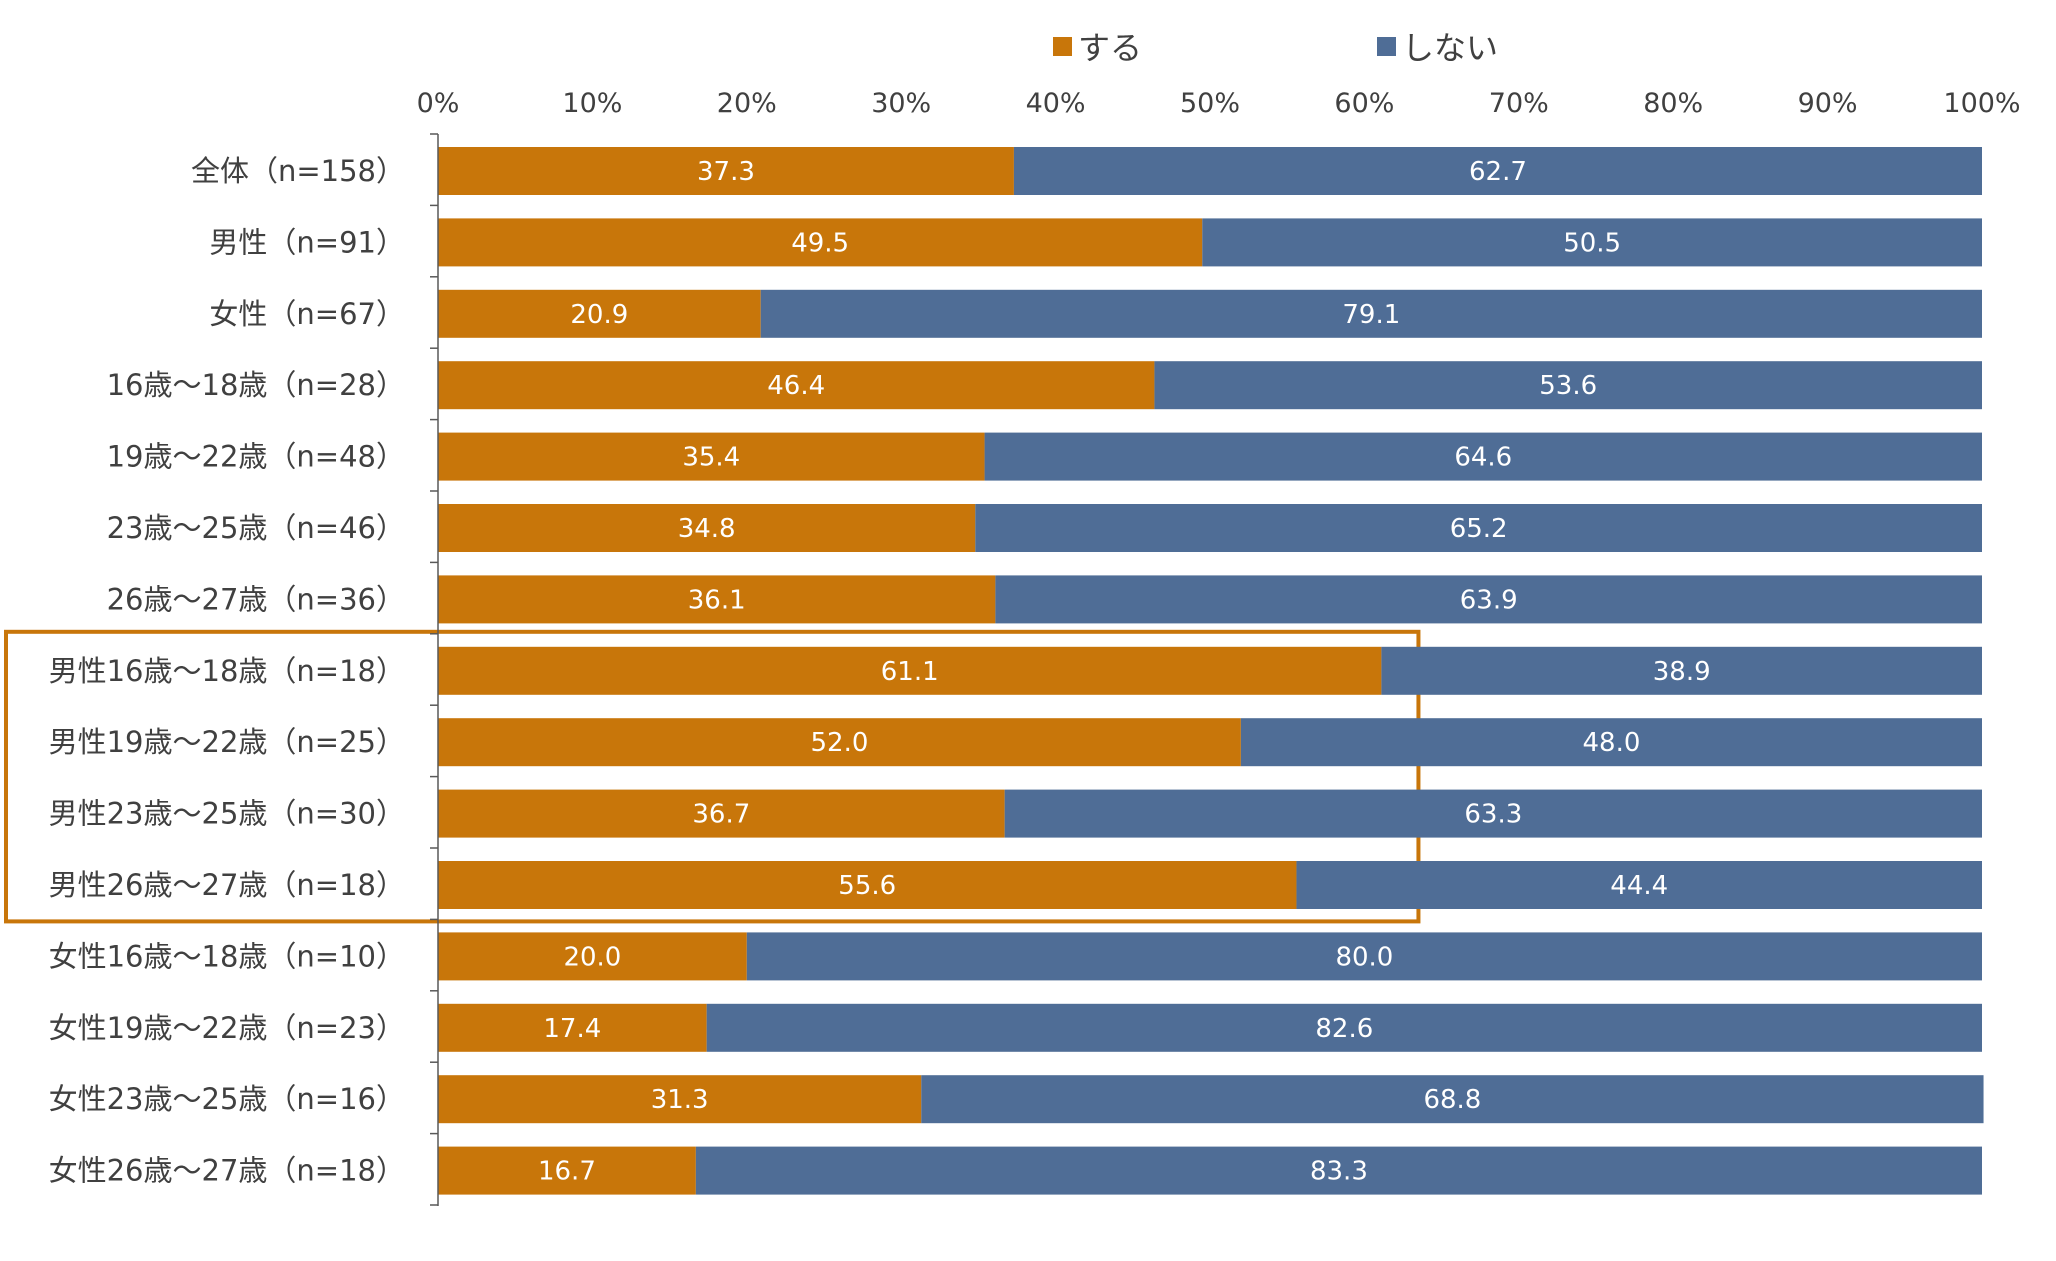 This screenshot has height=1261, width=2056. I want to click on category-label: 女性（n=67）, so click(307, 314).